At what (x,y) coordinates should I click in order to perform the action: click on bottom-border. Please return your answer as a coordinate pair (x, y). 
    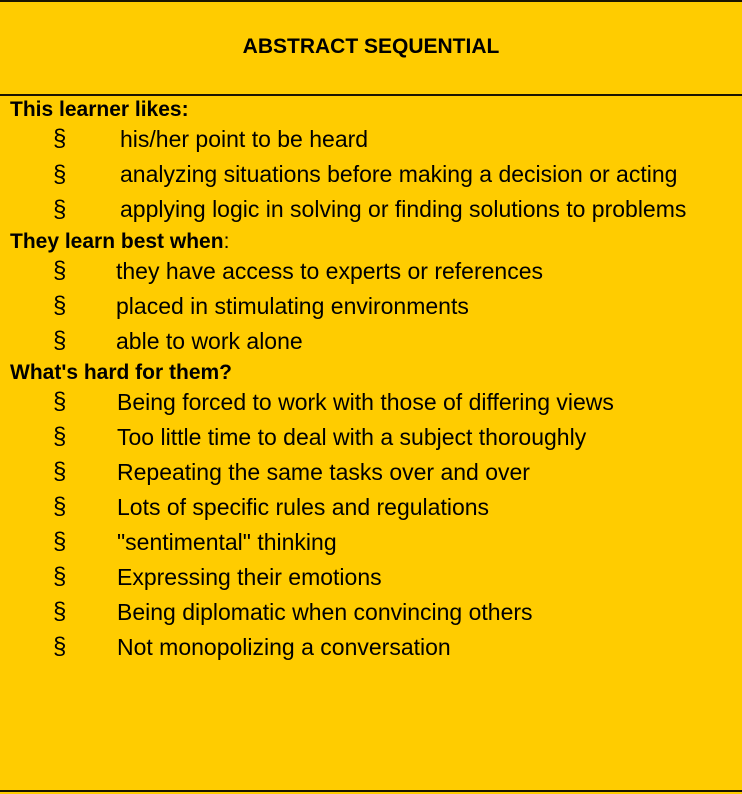
    Looking at the image, I should click on (371, 791).